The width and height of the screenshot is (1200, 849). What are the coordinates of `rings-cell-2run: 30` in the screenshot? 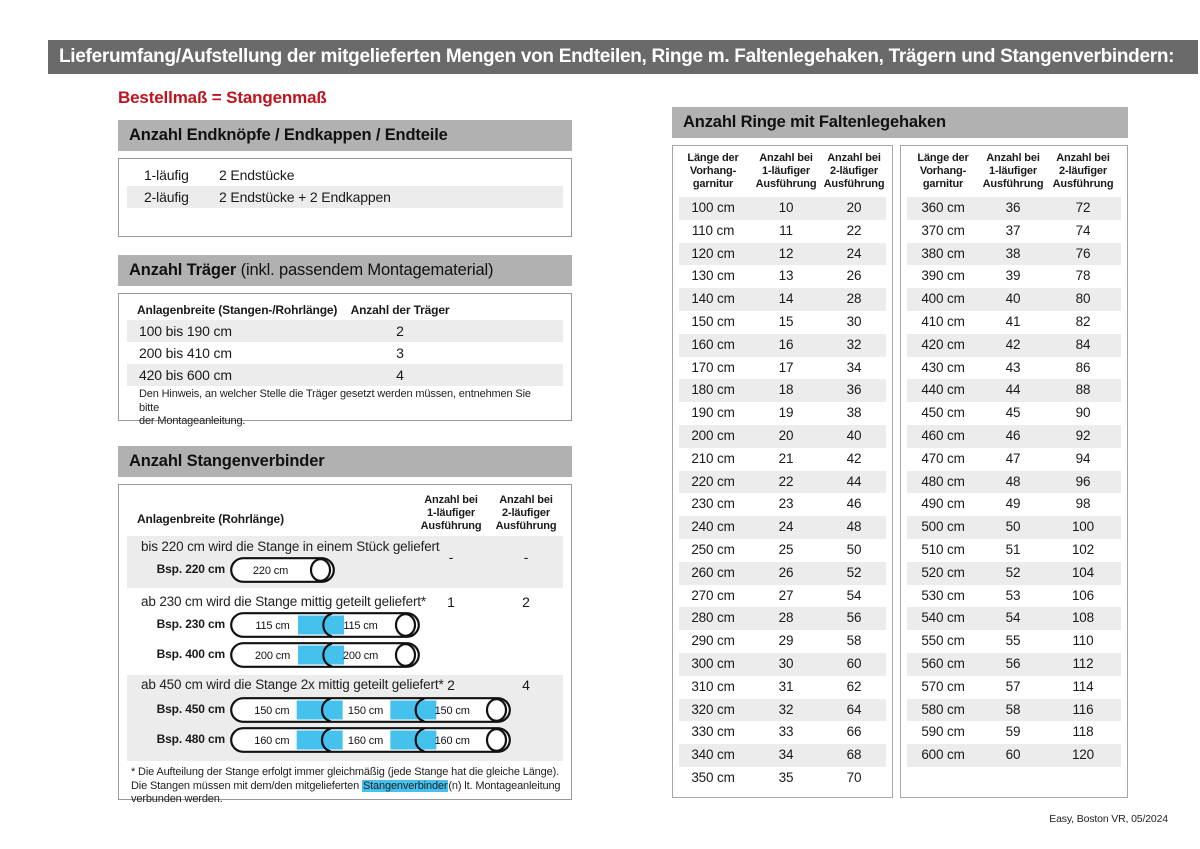 It's located at (854, 321).